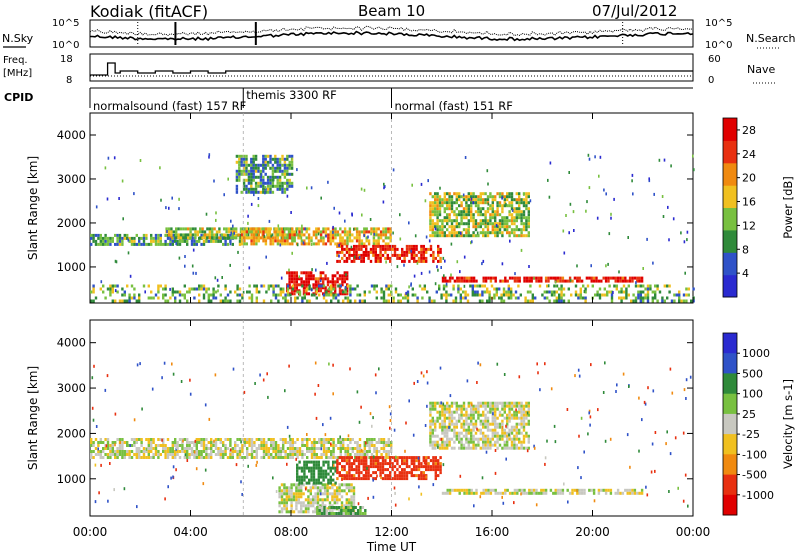 This screenshot has width=800, height=554. What do you see at coordinates (71, 388) in the screenshot?
I see `vel-ytick-label: 3000` at bounding box center [71, 388].